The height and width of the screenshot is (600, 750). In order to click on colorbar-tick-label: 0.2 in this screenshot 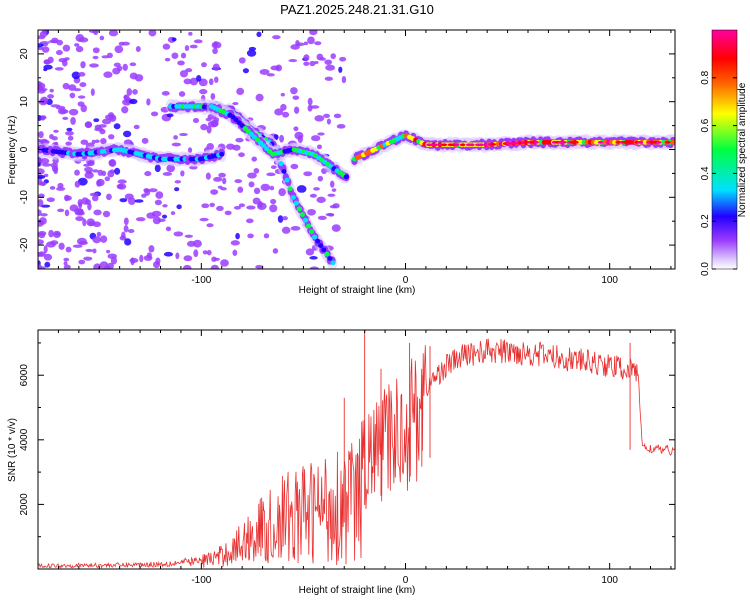, I will do `click(705, 221)`.